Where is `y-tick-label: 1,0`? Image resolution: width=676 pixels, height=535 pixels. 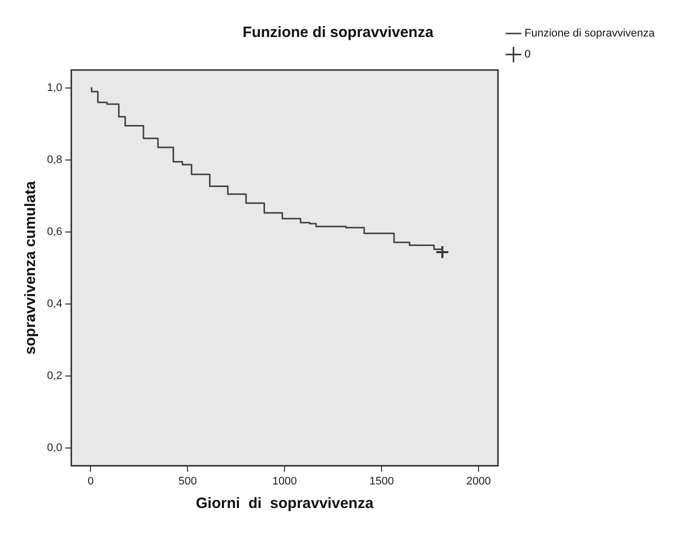 y-tick-label: 1,0 is located at coordinates (54, 88).